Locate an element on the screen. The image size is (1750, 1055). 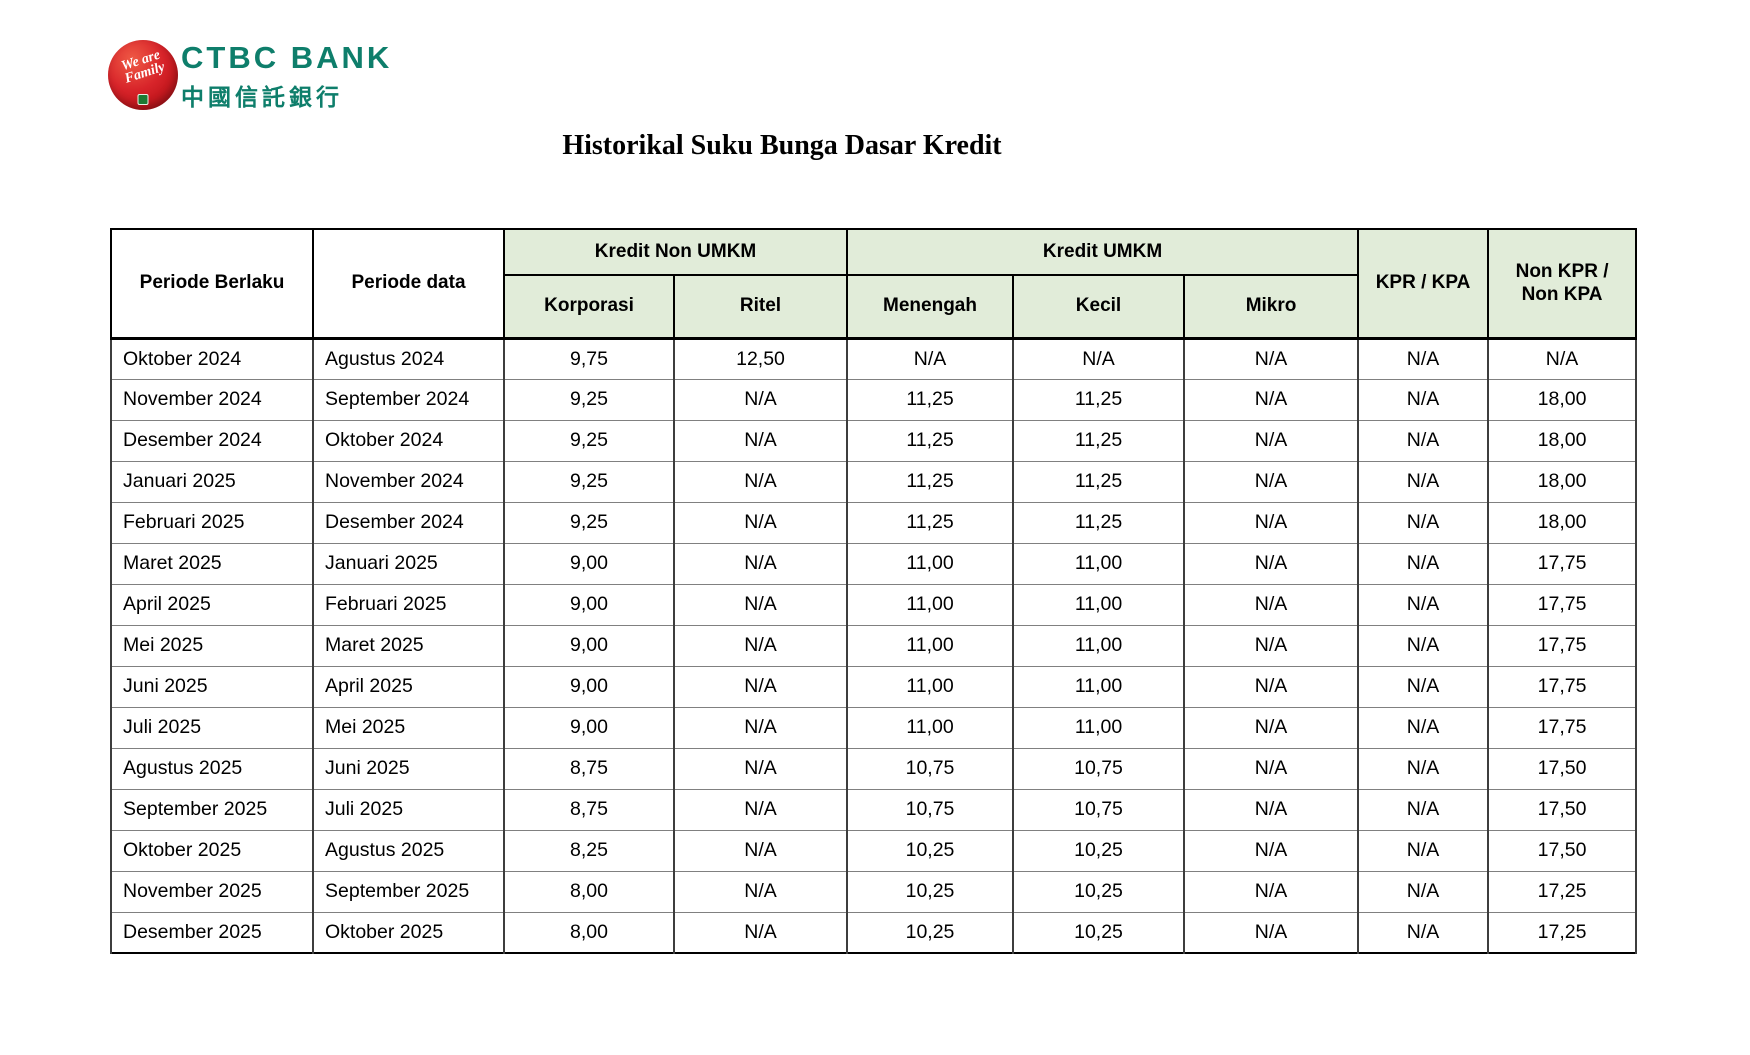
table-cell: 8,00 is located at coordinates (589, 891).